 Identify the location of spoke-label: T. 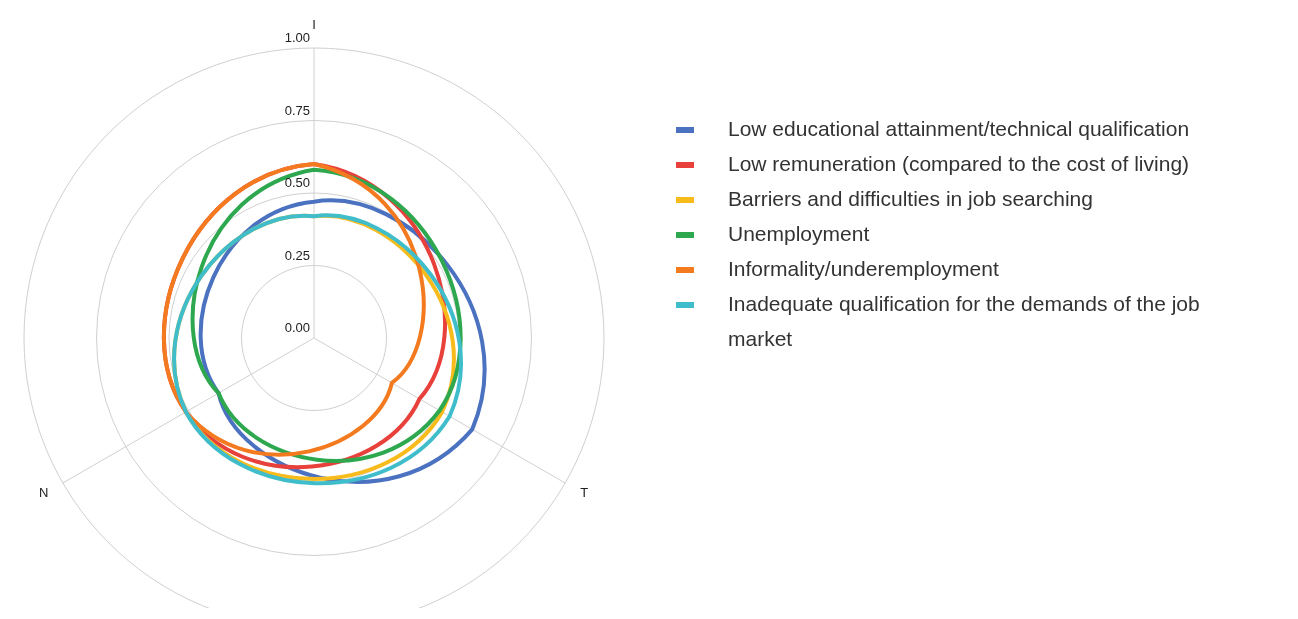
(584, 493).